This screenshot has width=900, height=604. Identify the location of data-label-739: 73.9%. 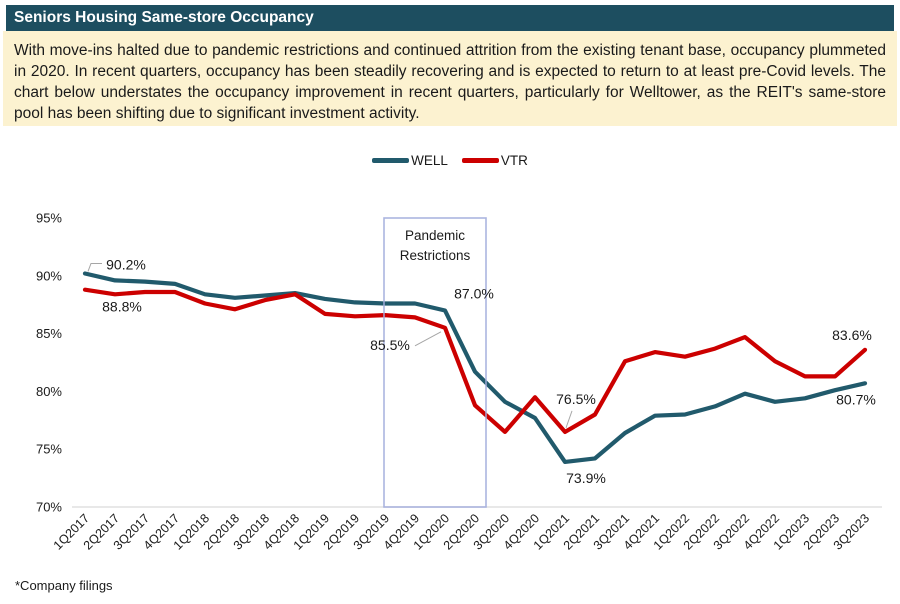
(586, 478).